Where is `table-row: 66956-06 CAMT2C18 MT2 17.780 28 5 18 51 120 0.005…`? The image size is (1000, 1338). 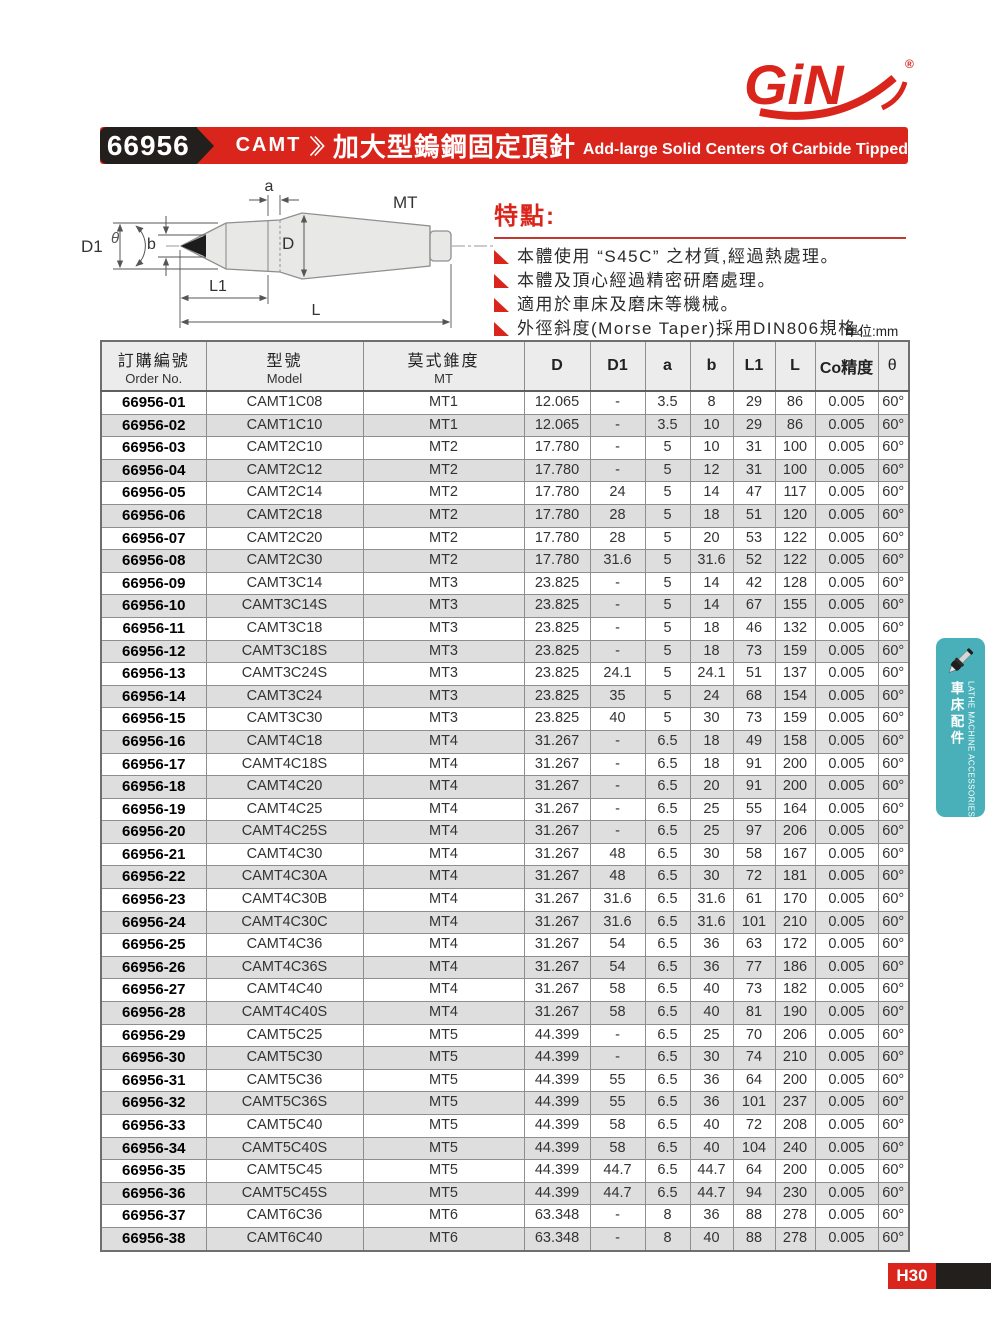
table-row: 66956-06 CAMT2C18 MT2 17.780 28 5 18 51 120 0.005… is located at coordinates (505, 515).